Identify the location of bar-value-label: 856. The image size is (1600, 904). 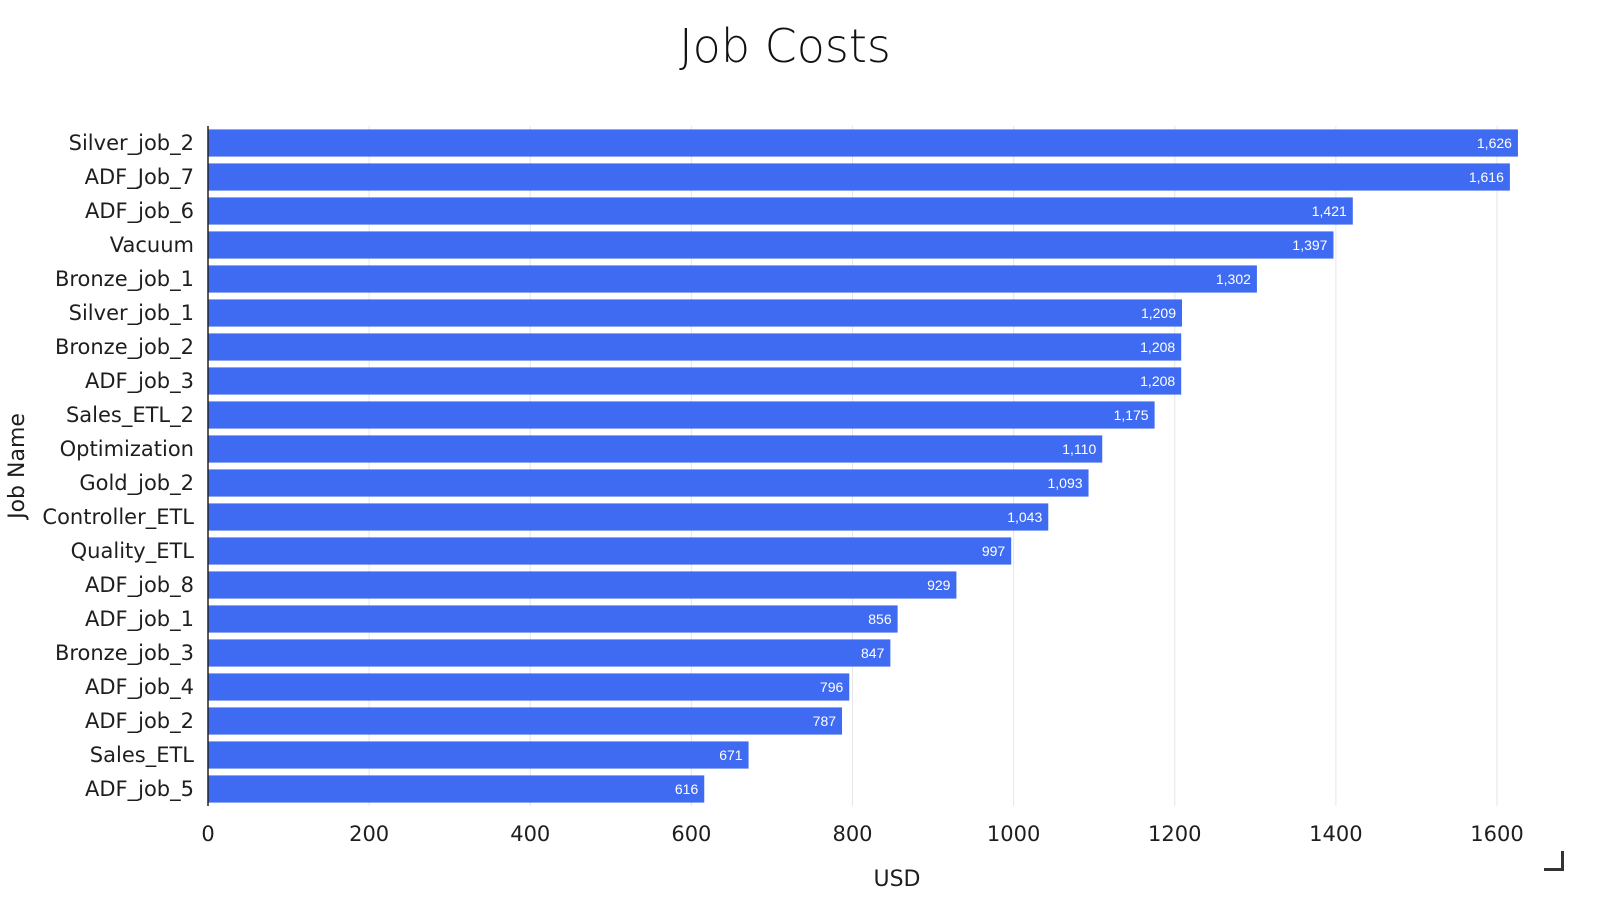
(880, 619).